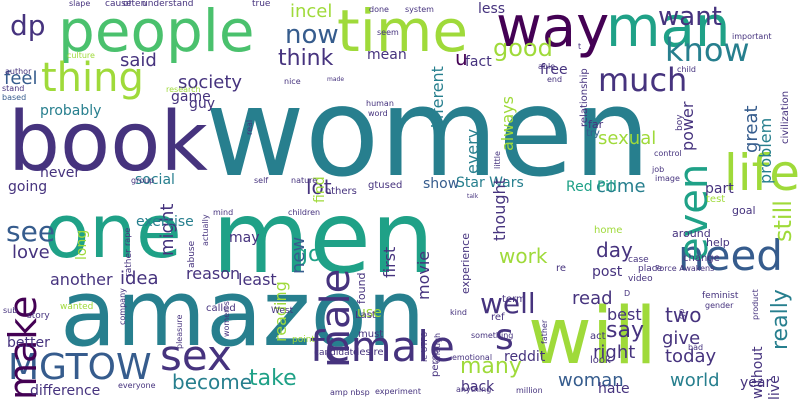 This screenshot has width=800, height=400. Describe the element at coordinates (490, 183) in the screenshot. I see `cloud-word-star-wars: Star Wars` at that location.